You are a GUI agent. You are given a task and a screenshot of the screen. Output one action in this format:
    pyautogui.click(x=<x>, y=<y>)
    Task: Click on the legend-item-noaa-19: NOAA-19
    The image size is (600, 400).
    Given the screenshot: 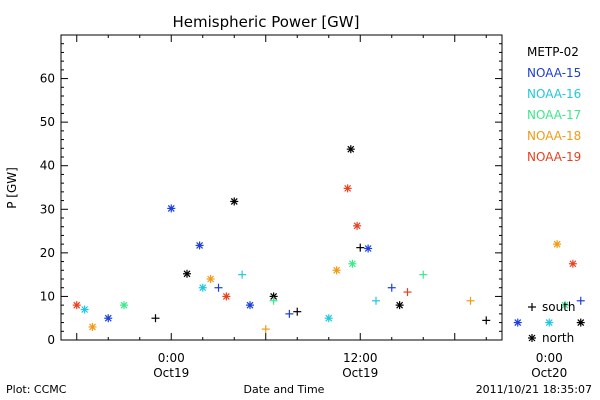 What is the action you would take?
    pyautogui.click(x=554, y=157)
    